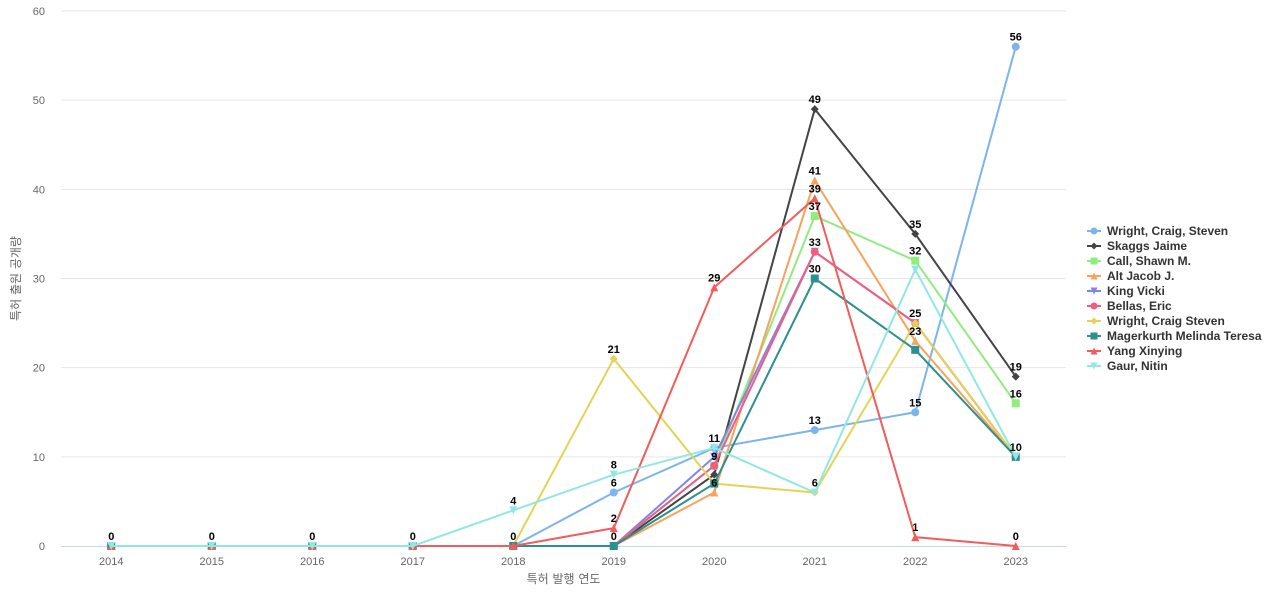 The width and height of the screenshot is (1280, 600). I want to click on data-label: 2, so click(614, 519).